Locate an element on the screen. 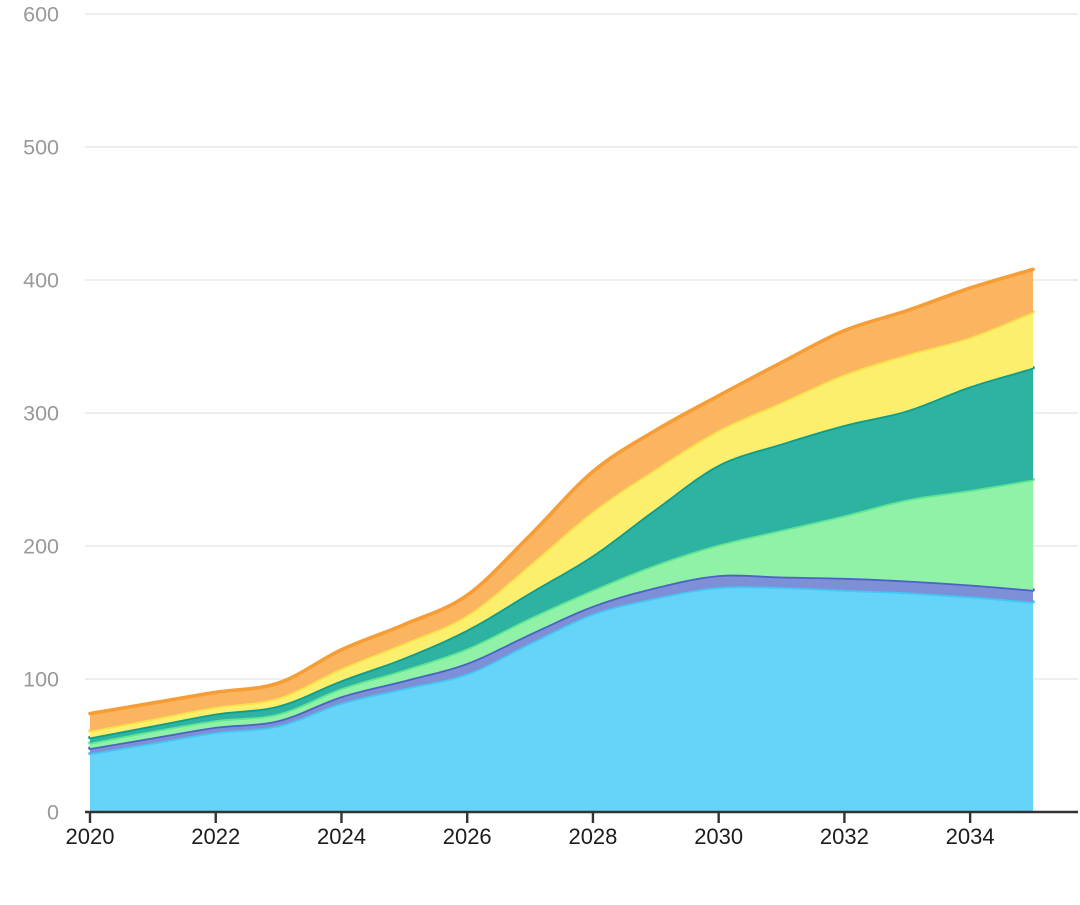 Image resolution: width=1080 pixels, height=905 pixels. y-axis-label: 300 is located at coordinates (41, 414).